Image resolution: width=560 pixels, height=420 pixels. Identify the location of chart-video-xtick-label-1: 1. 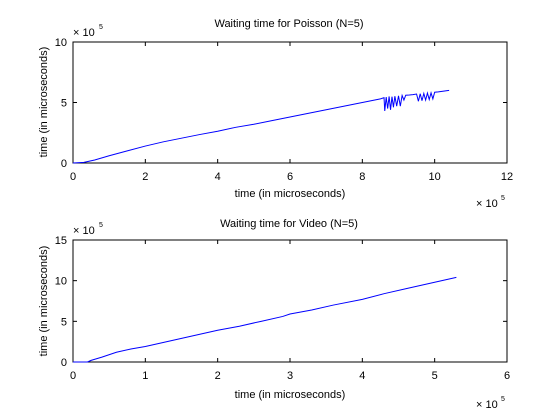
(145, 376).